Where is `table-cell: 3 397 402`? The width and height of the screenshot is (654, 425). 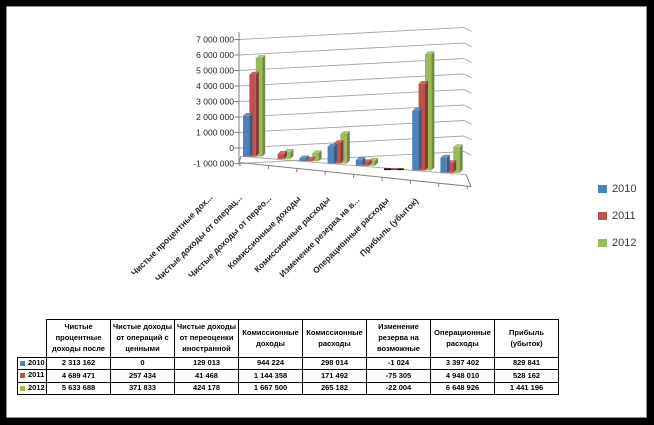
table-cell: 3 397 402 is located at coordinates (462, 363).